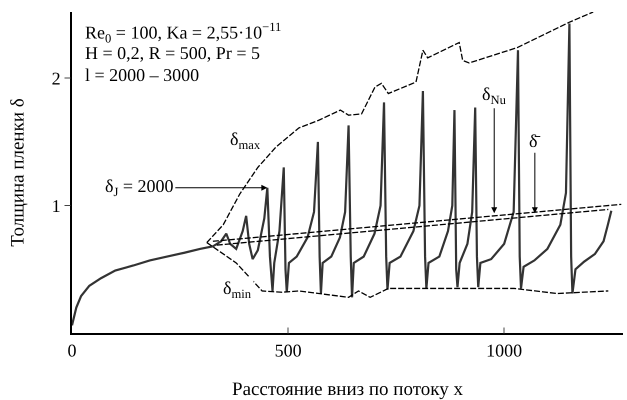 The height and width of the screenshot is (400, 627). I want to click on annotation: l = 2000 – 3000, so click(142, 75).